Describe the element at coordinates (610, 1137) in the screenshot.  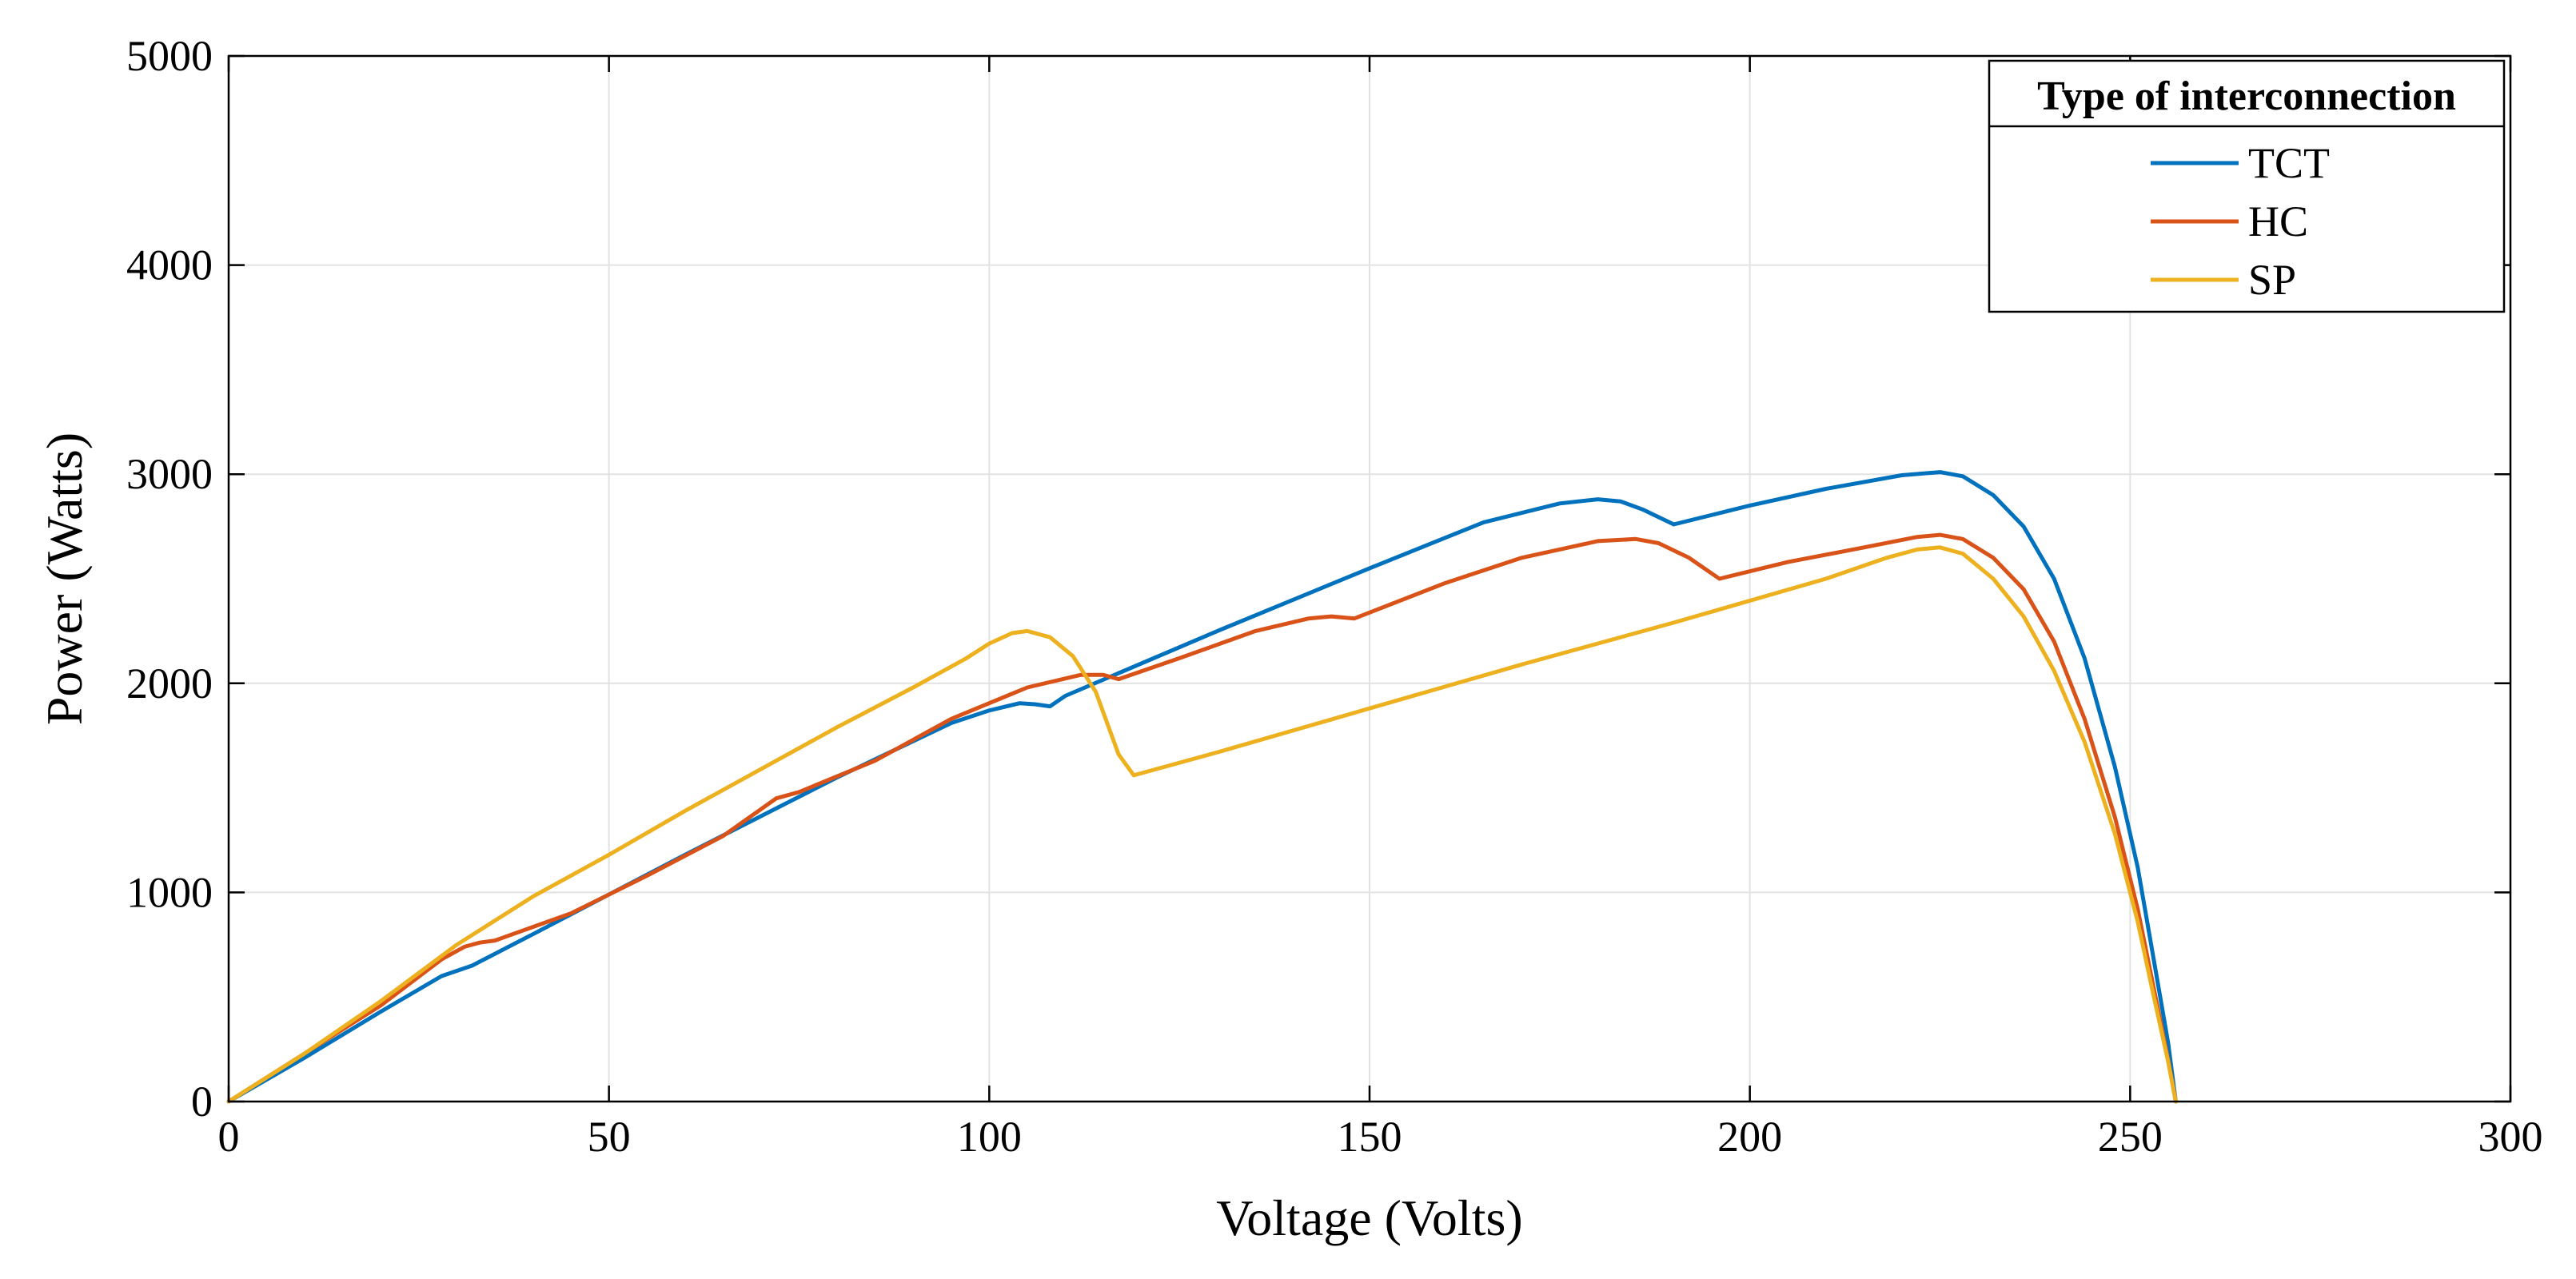
I see `x-tick-label: 50` at that location.